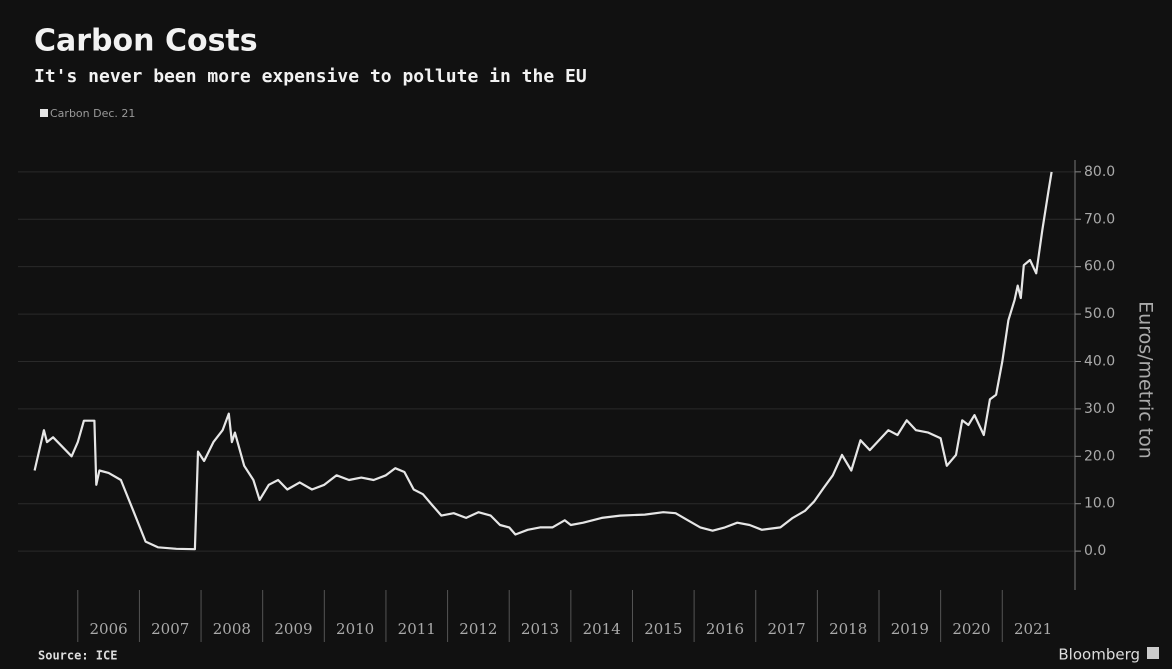  Describe the element at coordinates (109, 629) in the screenshot. I see `x-tick-label: 2006` at that location.